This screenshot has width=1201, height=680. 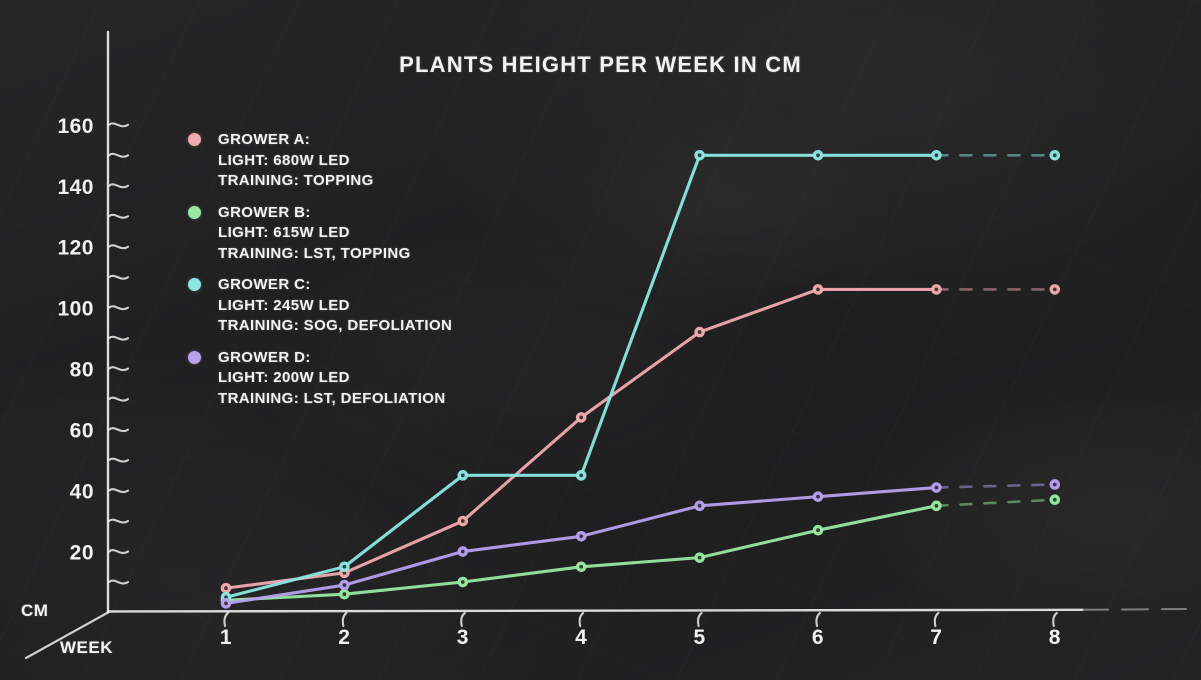 I want to click on y-tick-label: 40, so click(x=82, y=492).